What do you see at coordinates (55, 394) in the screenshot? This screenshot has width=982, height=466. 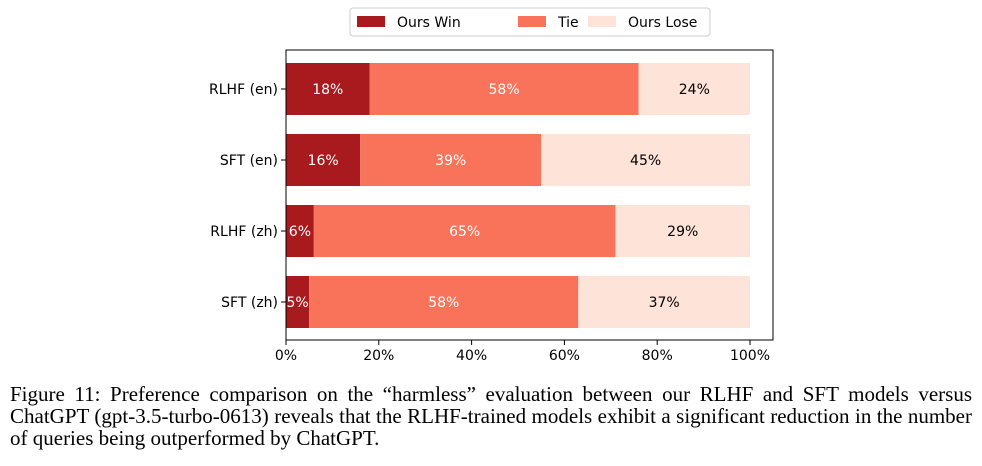 I see `caption-label: Figure 11:` at bounding box center [55, 394].